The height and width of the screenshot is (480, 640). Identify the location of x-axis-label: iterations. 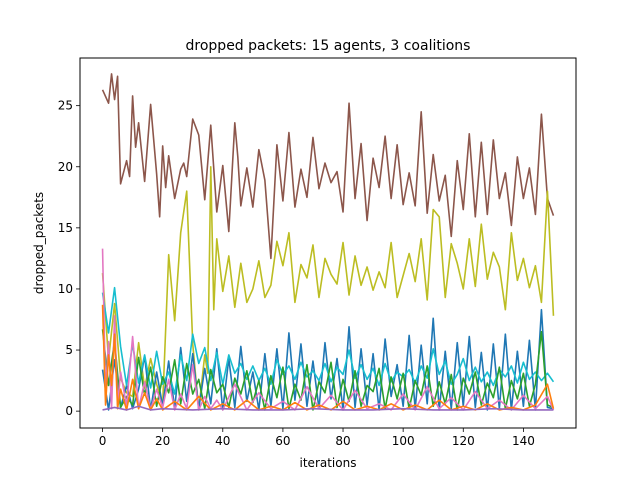
(328, 463).